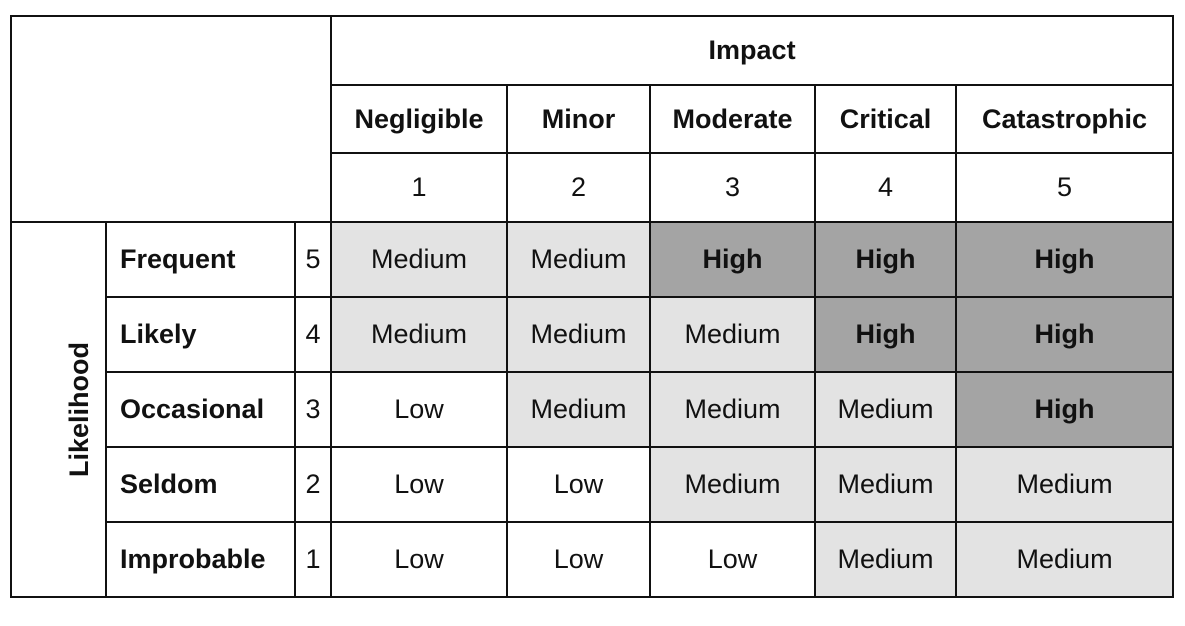 The height and width of the screenshot is (626, 1185). I want to click on impact-column-label: Minor, so click(579, 119).